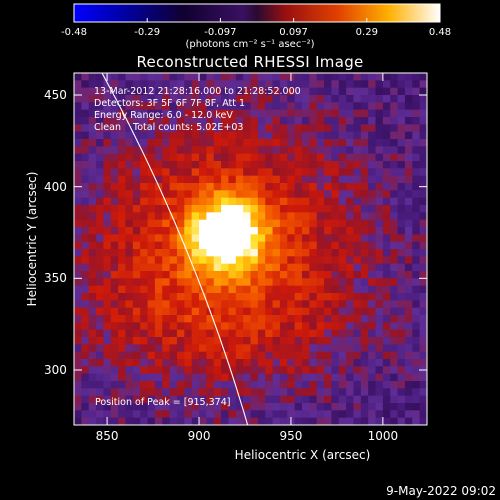 Image resolution: width=500 pixels, height=500 pixels. Describe the element at coordinates (220, 32) in the screenshot. I see `colorbar-tick-label: -0.097` at that location.